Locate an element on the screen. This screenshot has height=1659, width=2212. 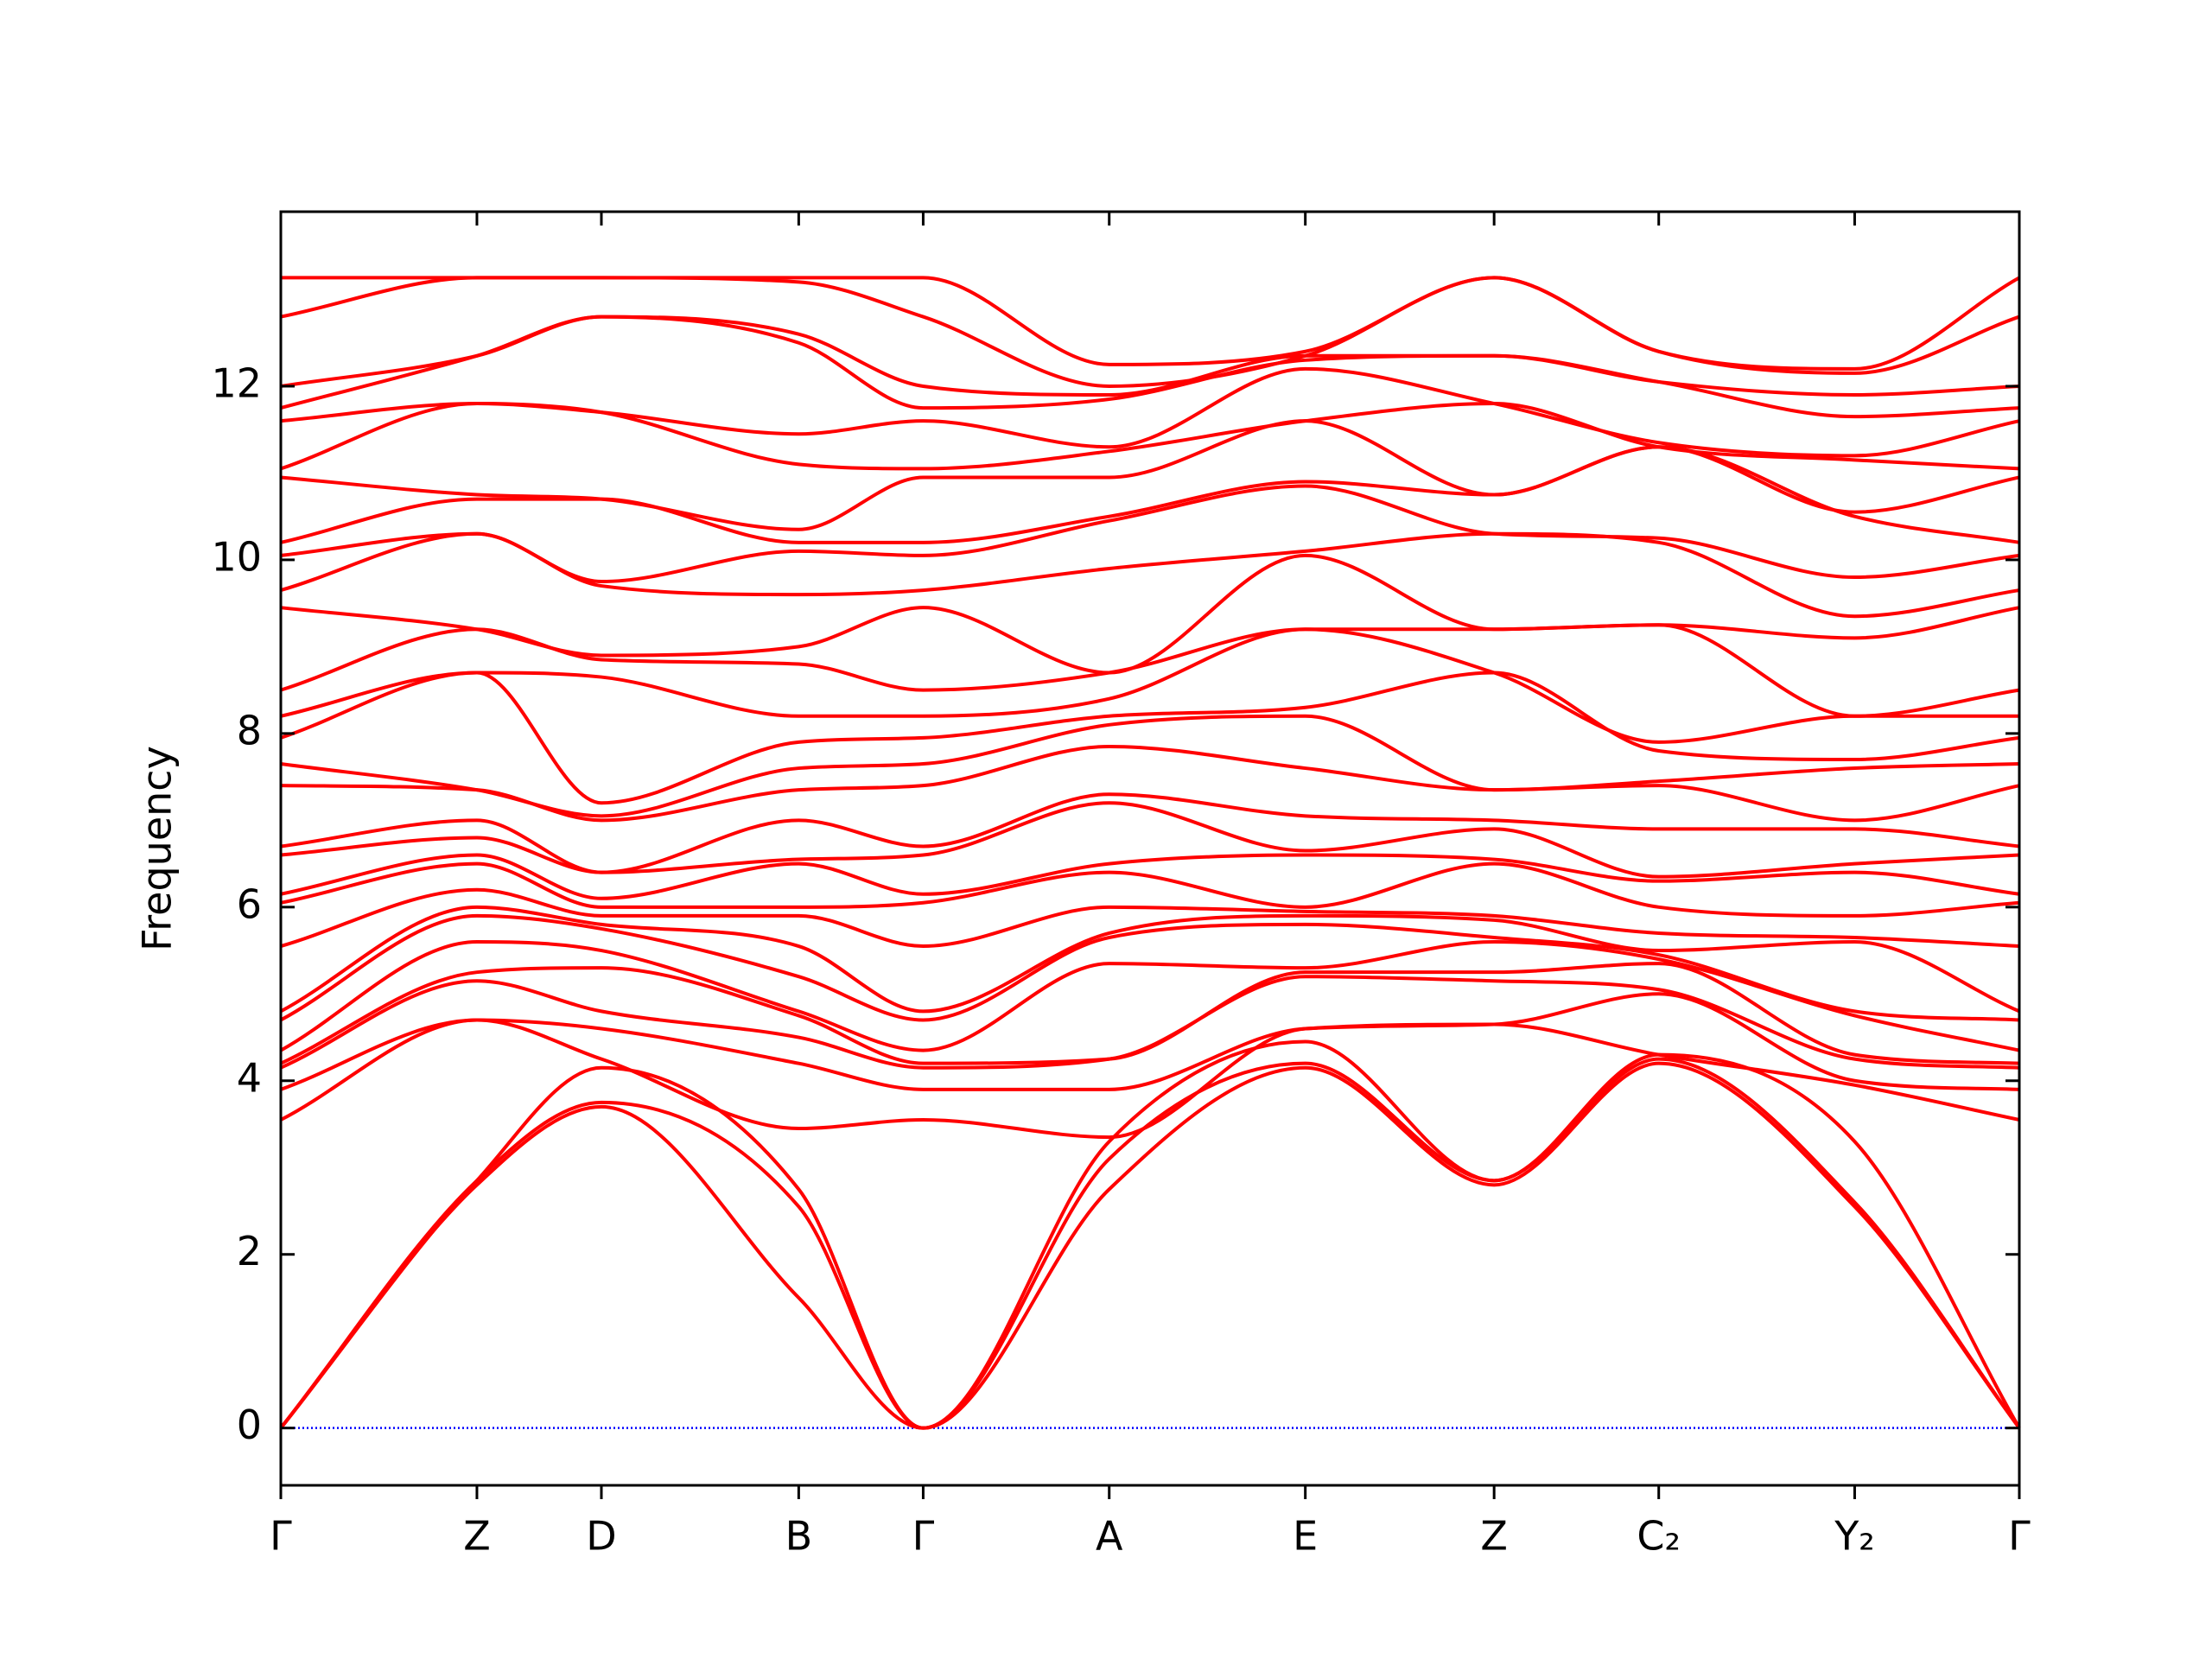
y-tick-label: 10 is located at coordinates (236, 556).